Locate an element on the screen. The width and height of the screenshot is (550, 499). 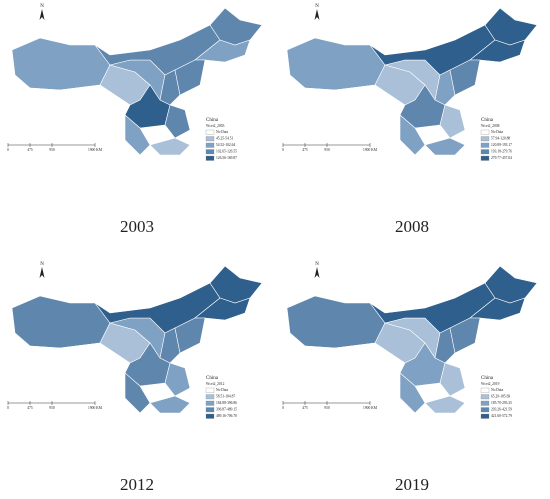
legend-label: 421.60-572.79 is located at coordinates (501, 416).